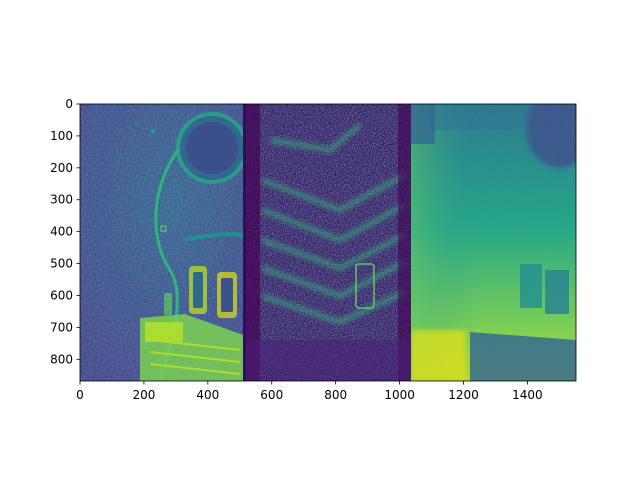 This screenshot has height=480, width=640. Describe the element at coordinates (493, 242) in the screenshot. I see `panel-depth-map` at that location.